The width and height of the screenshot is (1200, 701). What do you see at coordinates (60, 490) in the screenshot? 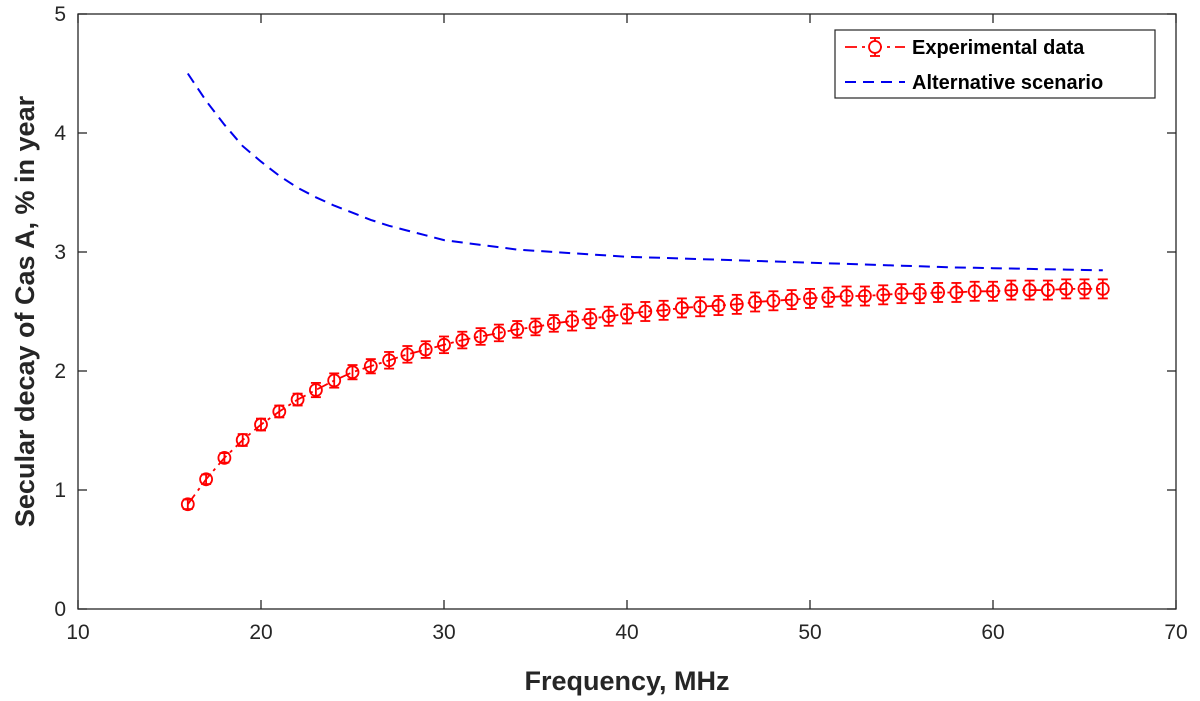
I see `y-tick-label: 1` at bounding box center [60, 490].